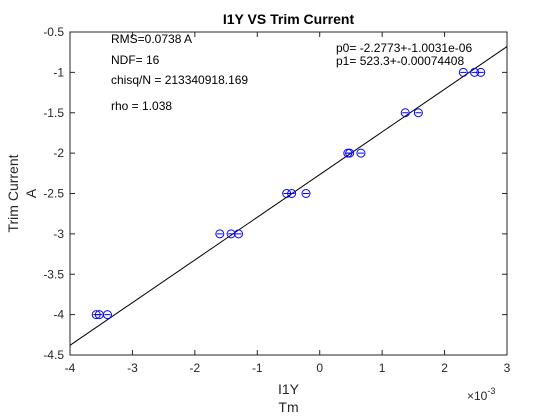 The image size is (560, 420). I want to click on annotation-rho: rho = 1.038, so click(141, 106).